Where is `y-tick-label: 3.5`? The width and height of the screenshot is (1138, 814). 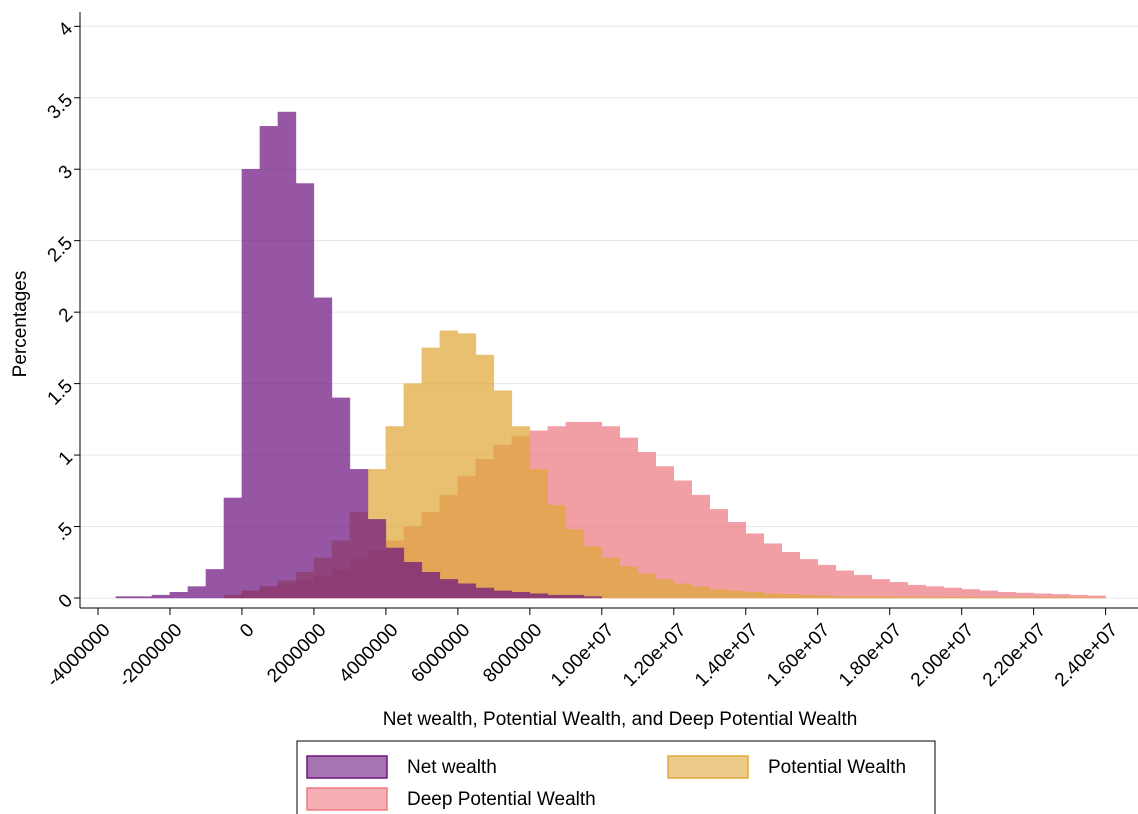
y-tick-label: 3.5 is located at coordinates (61, 107).